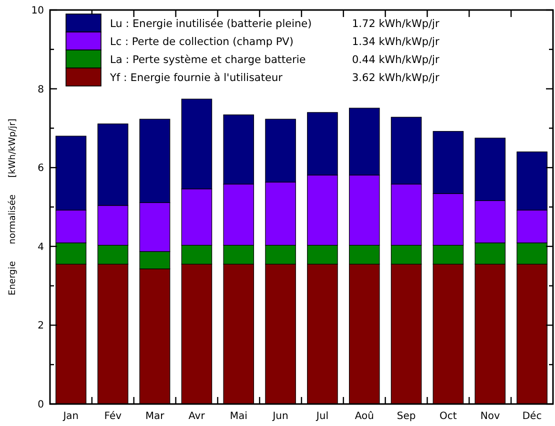 The height and width of the screenshot is (426, 555). What do you see at coordinates (155, 416) in the screenshot?
I see `x-tick-label: Mar` at bounding box center [155, 416].